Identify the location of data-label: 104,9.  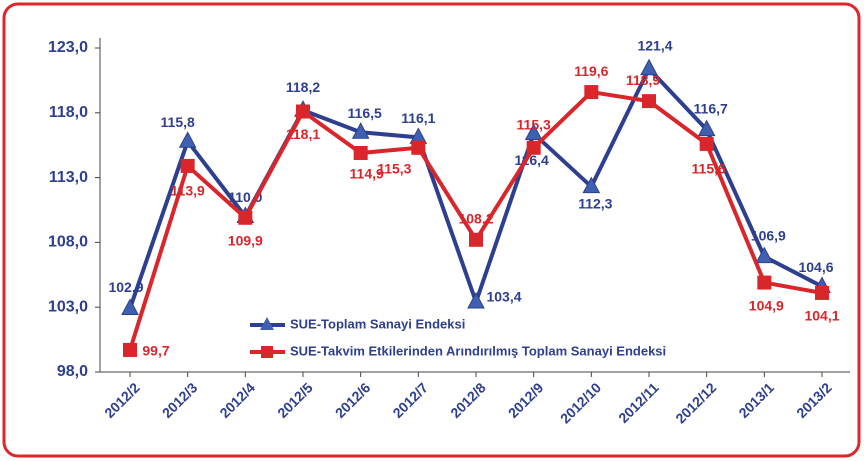
(766, 305).